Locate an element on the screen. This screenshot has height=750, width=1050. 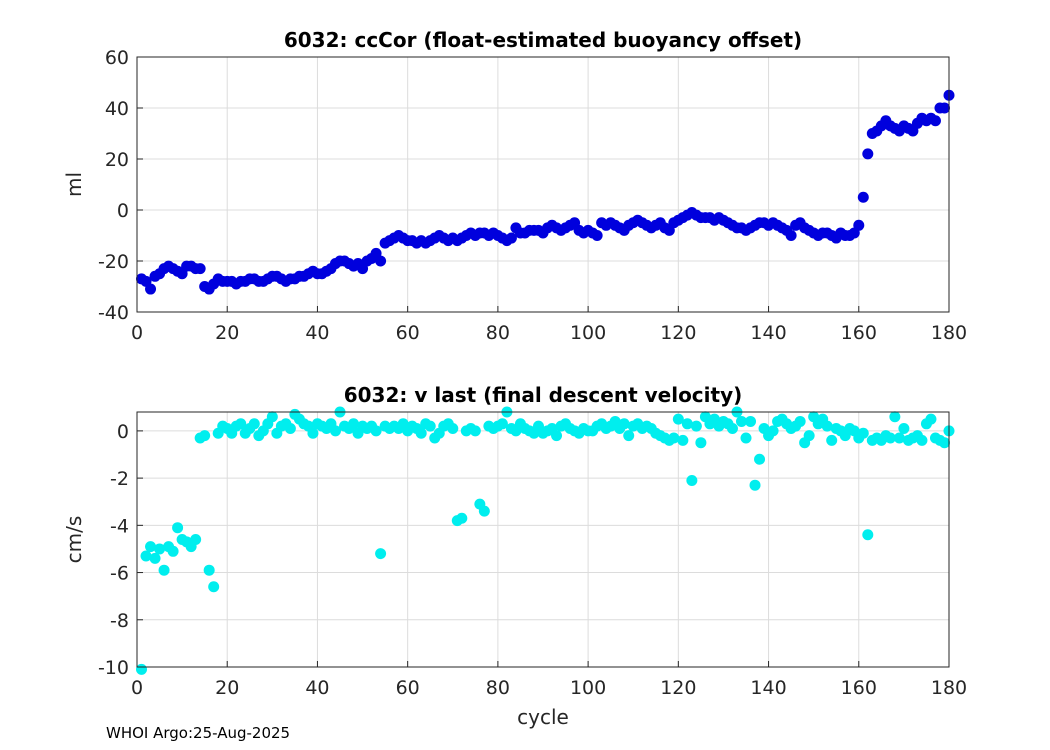
chart-title: 6032: v last (final descent velocity) is located at coordinates (543, 395).